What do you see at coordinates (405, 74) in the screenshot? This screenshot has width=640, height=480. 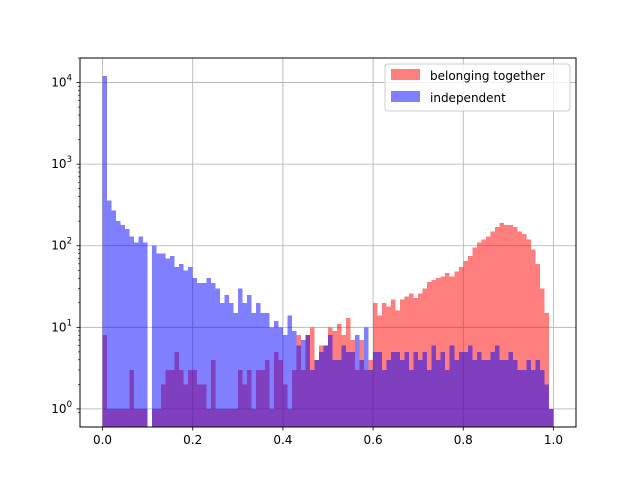 I see `legend-swatch-belonging-together` at bounding box center [405, 74].